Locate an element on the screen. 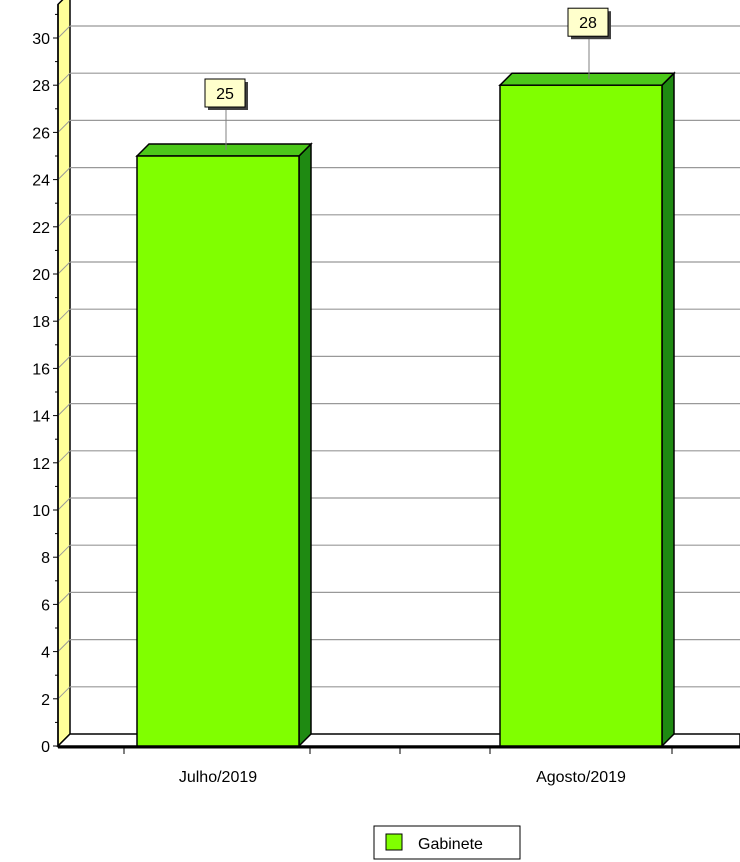 The image size is (740, 862). y-tick-label: 2 is located at coordinates (45, 700).